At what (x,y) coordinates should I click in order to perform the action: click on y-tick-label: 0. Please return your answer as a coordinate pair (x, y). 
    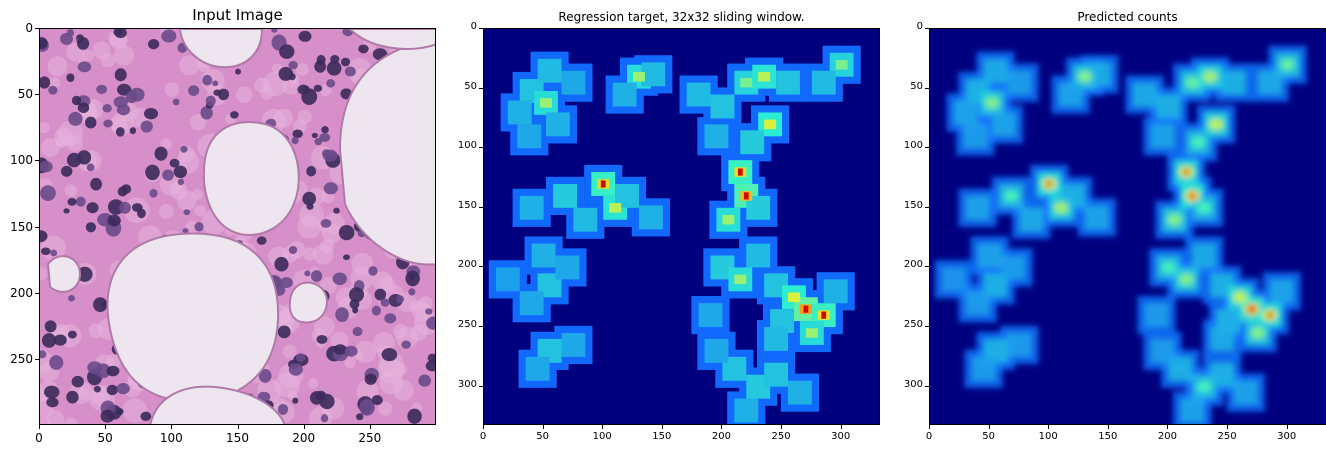
    Looking at the image, I should click on (29, 28).